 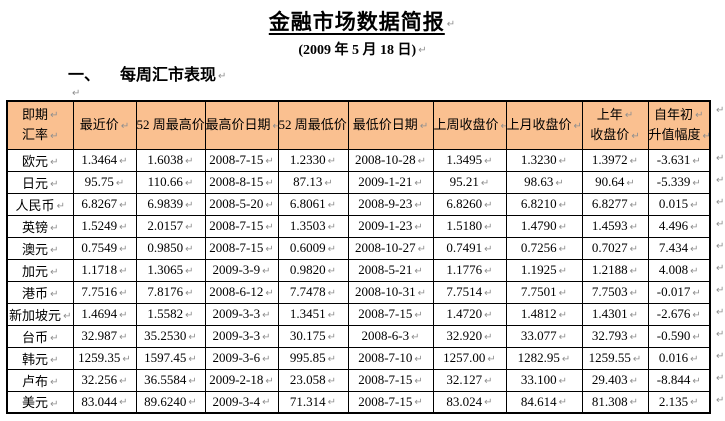 I want to click on table-cell: 1.3065 ↵, so click(x=170, y=270).